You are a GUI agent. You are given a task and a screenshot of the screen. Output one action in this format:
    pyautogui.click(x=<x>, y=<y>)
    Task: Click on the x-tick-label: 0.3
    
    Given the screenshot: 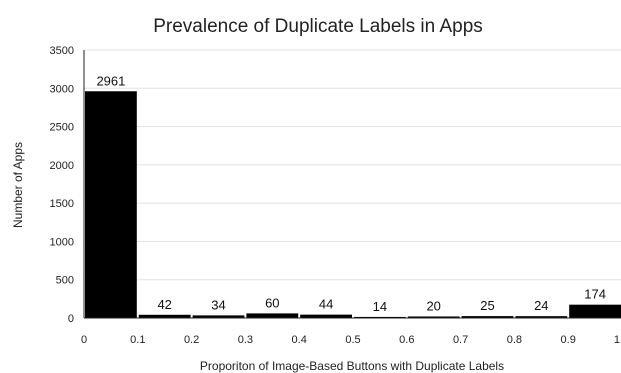 What is the action you would take?
    pyautogui.click(x=245, y=340)
    